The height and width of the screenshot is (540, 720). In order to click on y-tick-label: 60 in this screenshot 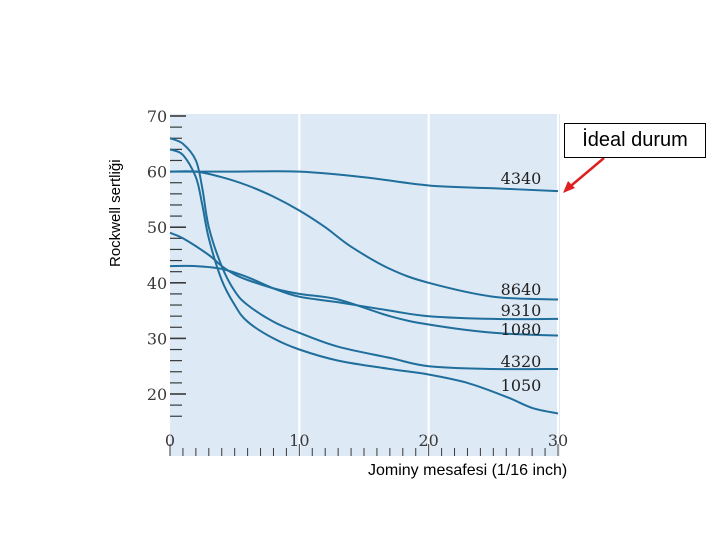, I will do `click(157, 172)`.